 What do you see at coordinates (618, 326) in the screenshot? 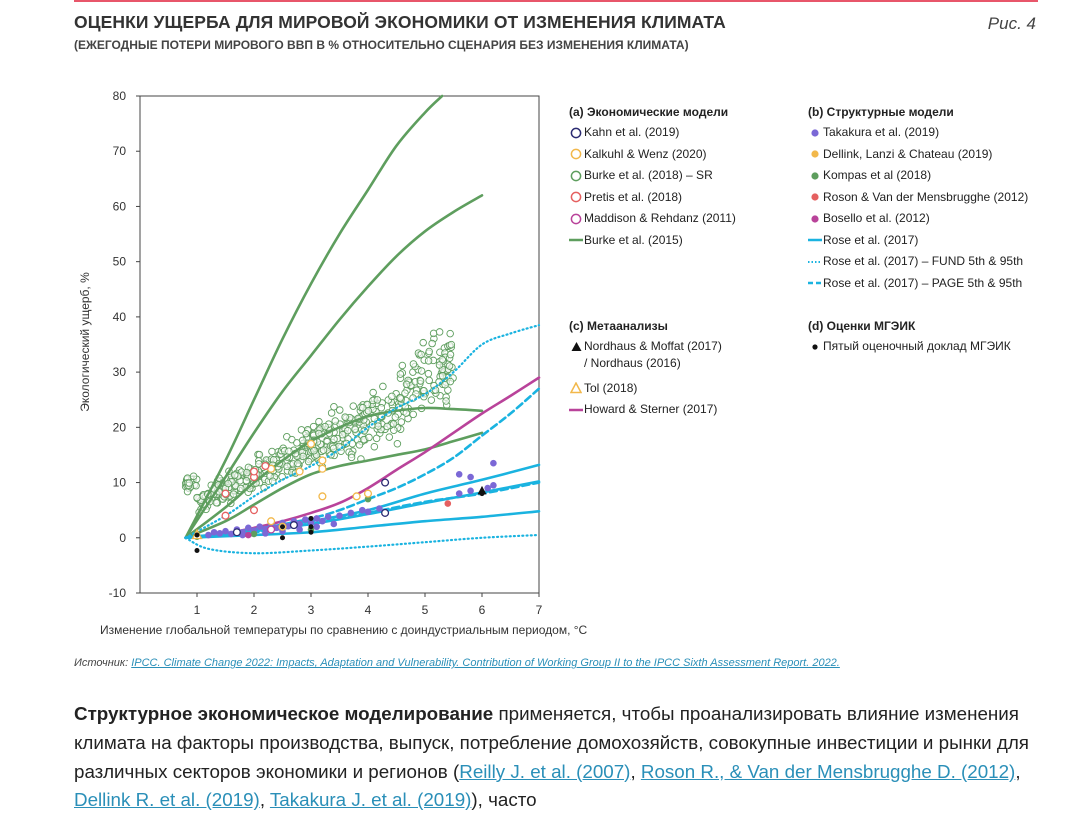
I see `legend-heading: (c) Метаанализы` at bounding box center [618, 326].